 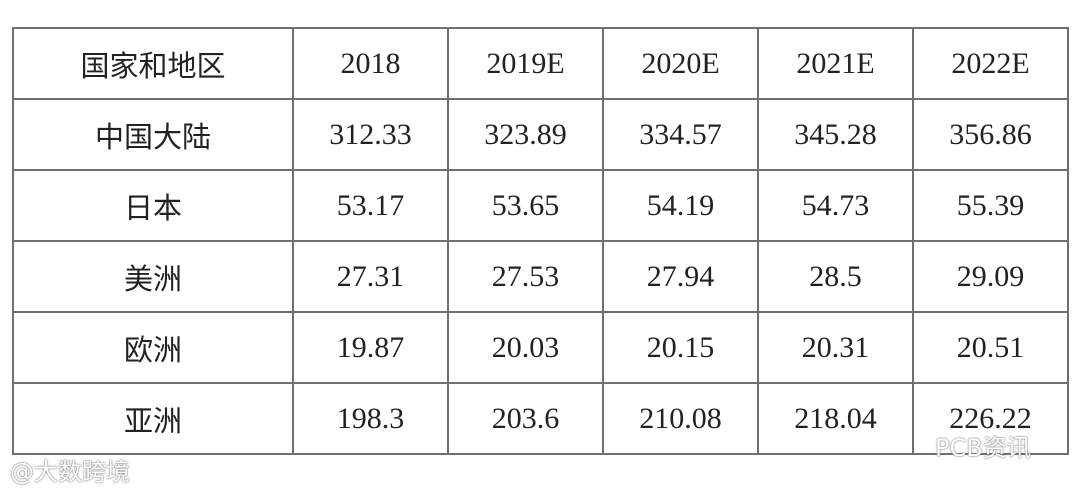 What do you see at coordinates (153, 276) in the screenshot?
I see `row-label: 美洲` at bounding box center [153, 276].